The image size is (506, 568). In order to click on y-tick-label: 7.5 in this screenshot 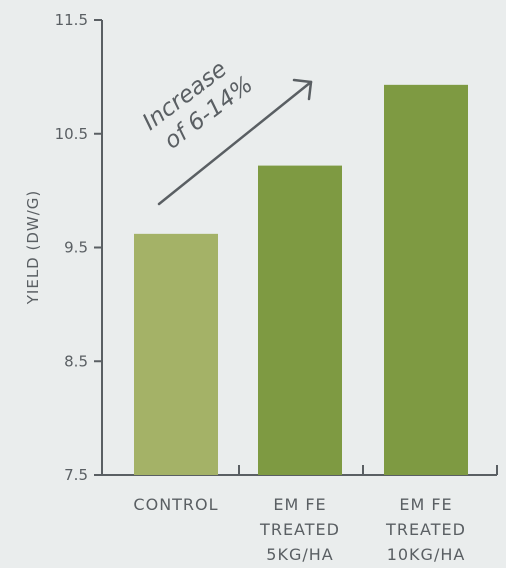, I will do `click(76, 475)`.